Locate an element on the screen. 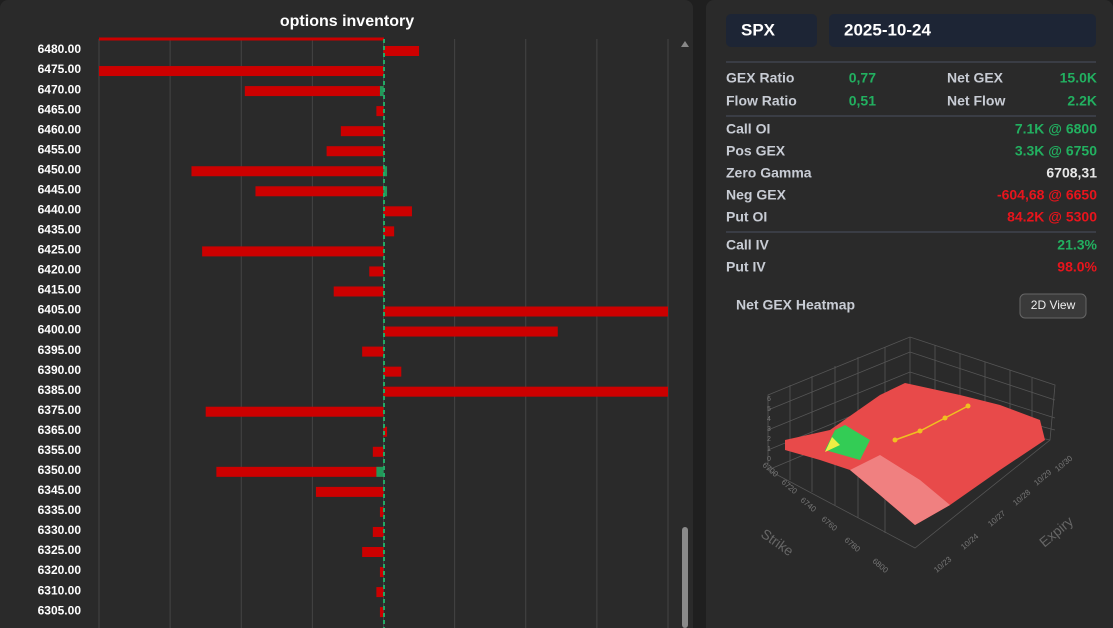 Image resolution: width=1113 pixels, height=628 pixels. y-tick-label: 6470.00 is located at coordinates (60, 89).